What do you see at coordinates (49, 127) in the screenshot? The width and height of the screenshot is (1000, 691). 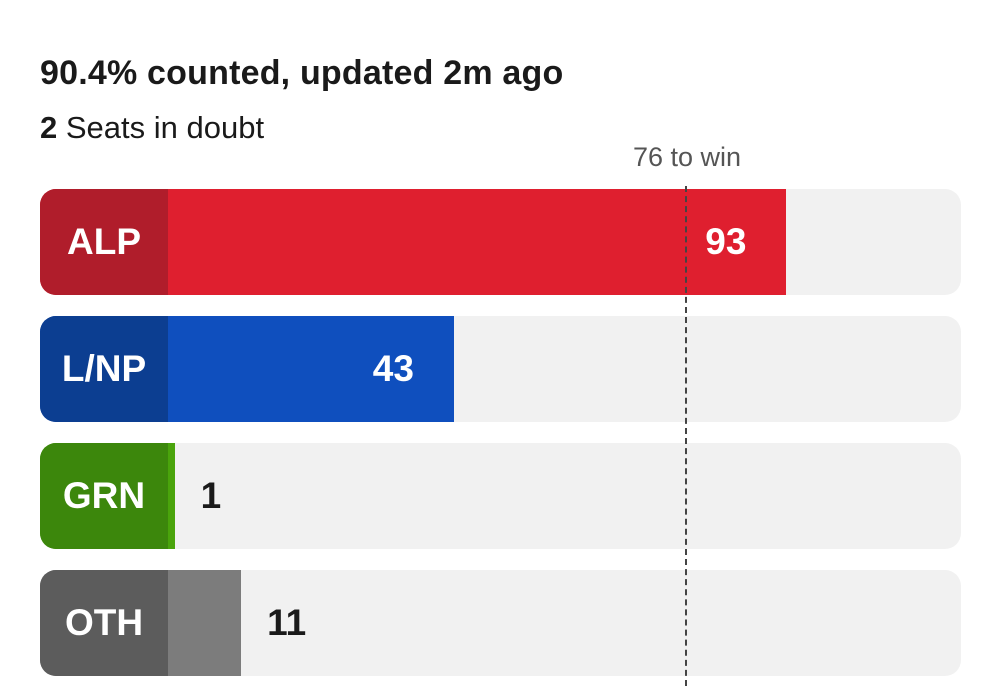 I see `seats-in-doubt-count: 2` at bounding box center [49, 127].